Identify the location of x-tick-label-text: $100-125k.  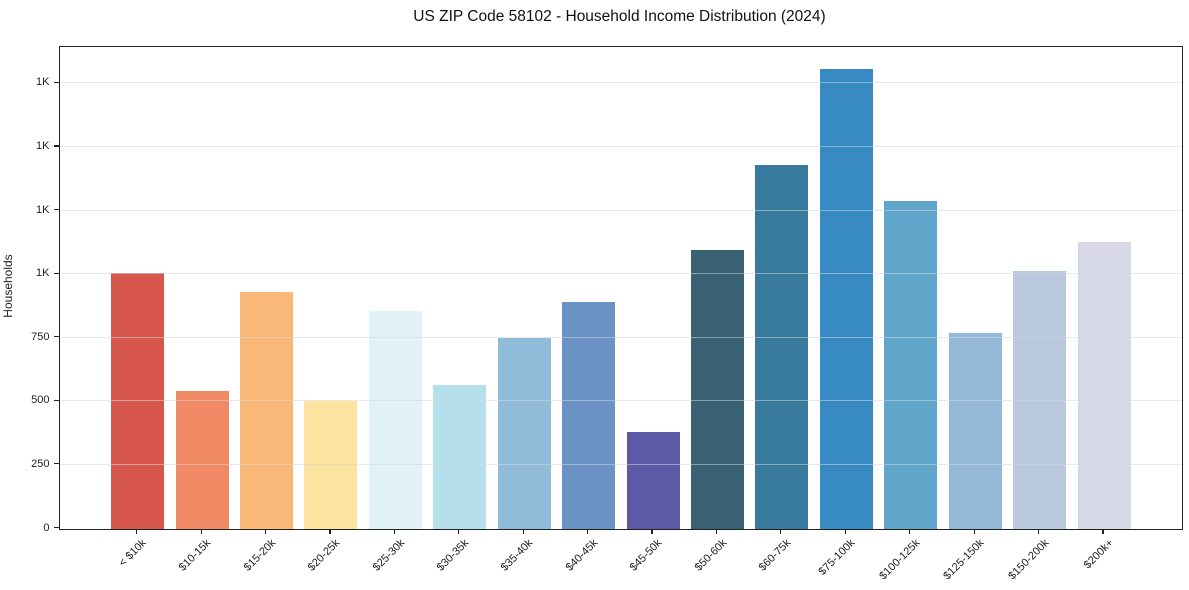
(899, 559).